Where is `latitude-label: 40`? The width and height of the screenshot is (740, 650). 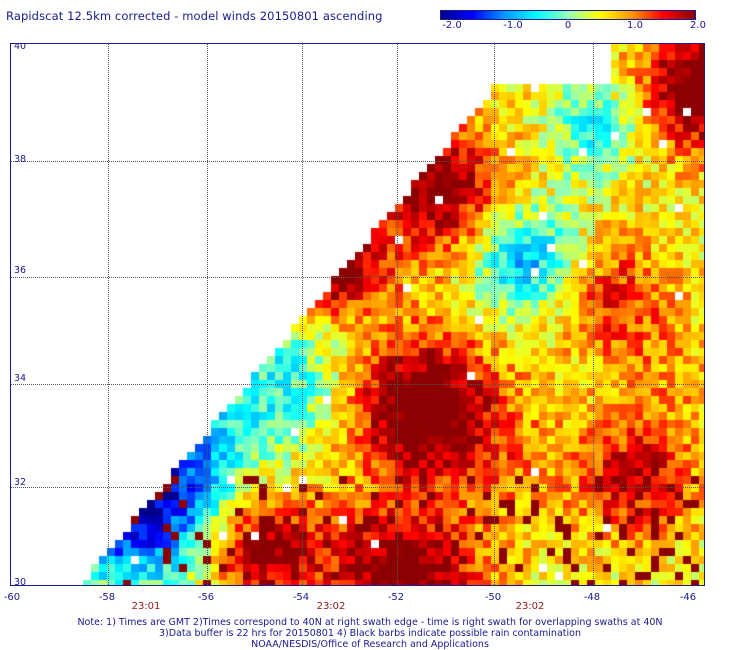 latitude-label: 40 is located at coordinates (20, 47).